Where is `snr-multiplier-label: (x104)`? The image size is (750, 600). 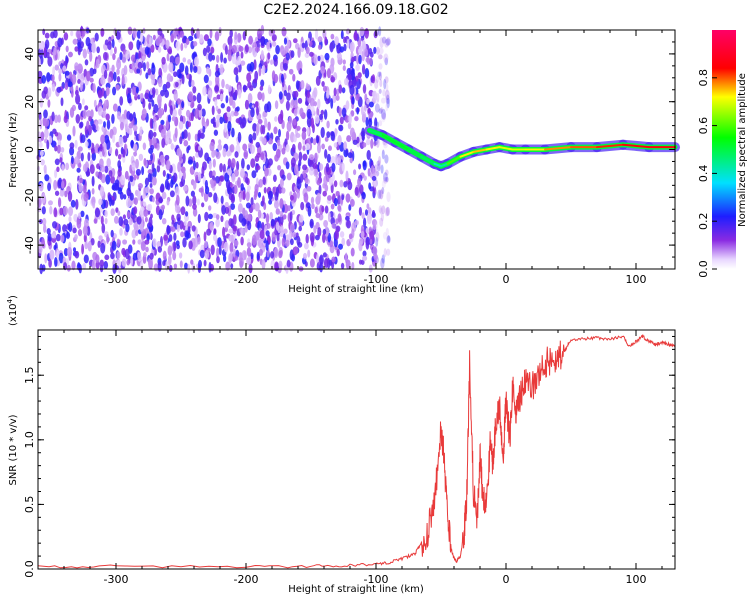
snr-multiplier-label: (x104) is located at coordinates (12, 310).